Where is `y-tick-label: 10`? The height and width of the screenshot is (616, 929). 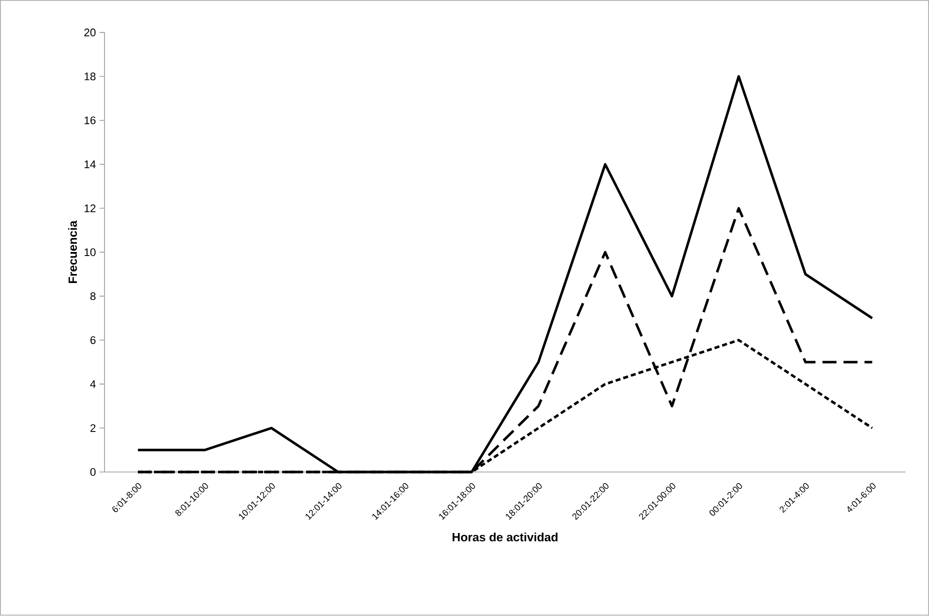
y-tick-label: 10 is located at coordinates (90, 252).